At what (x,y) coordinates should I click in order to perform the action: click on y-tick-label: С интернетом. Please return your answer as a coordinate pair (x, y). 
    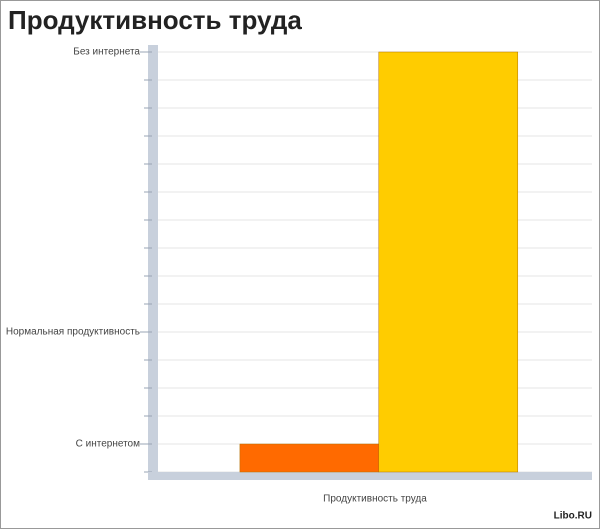
    Looking at the image, I should click on (108, 444).